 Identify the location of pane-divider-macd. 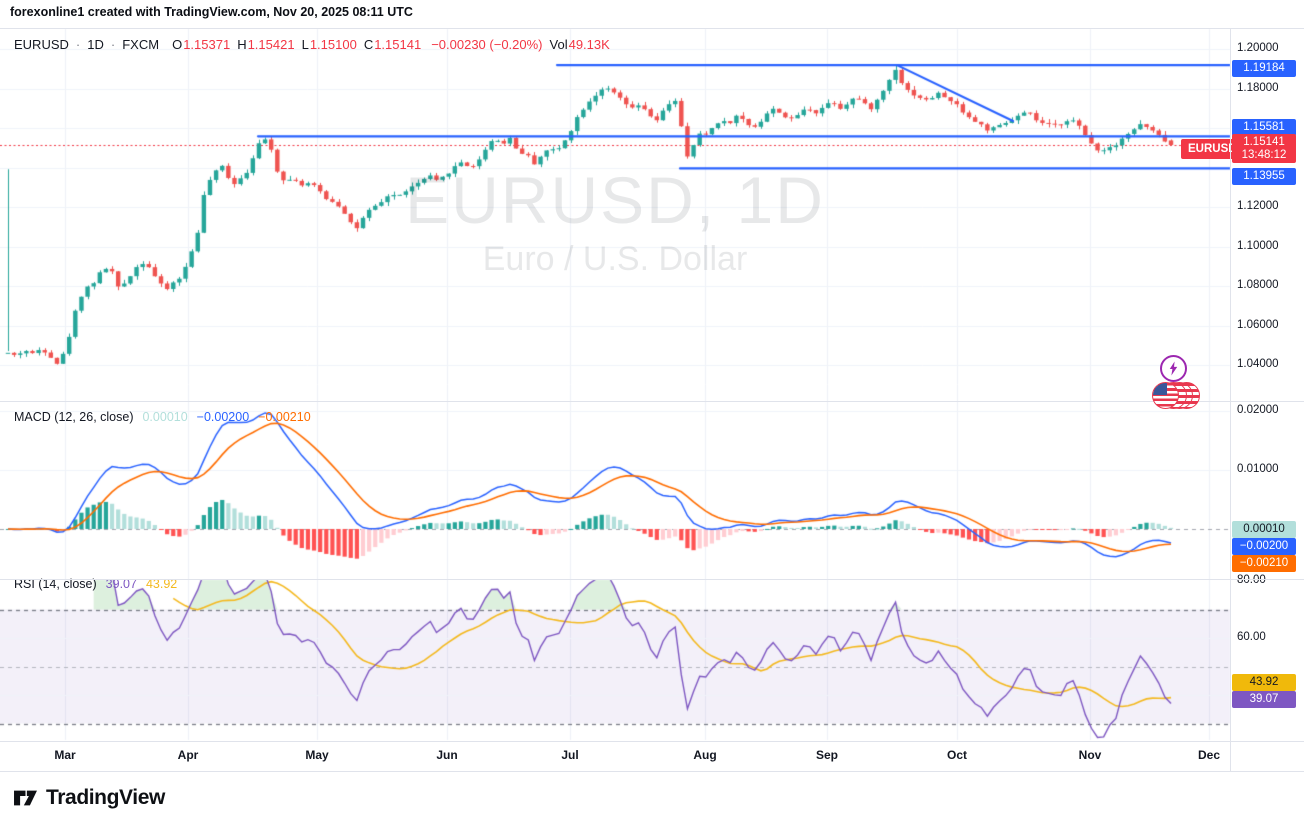
(652, 401).